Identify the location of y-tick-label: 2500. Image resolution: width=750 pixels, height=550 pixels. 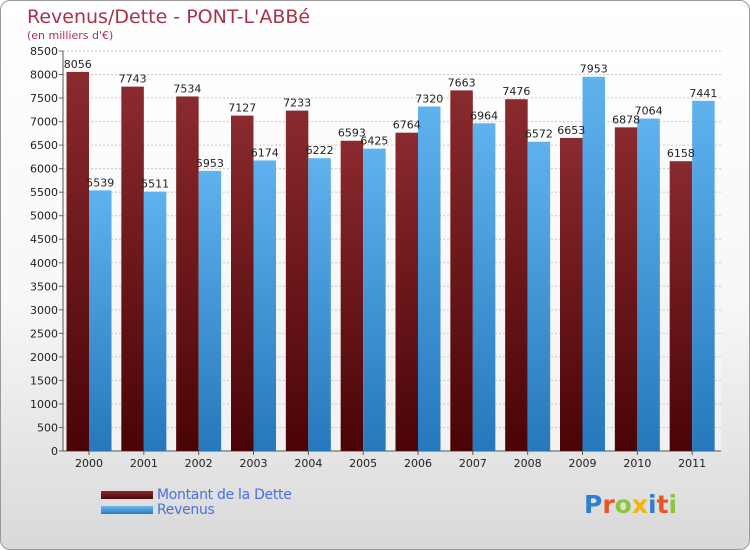
(44, 333).